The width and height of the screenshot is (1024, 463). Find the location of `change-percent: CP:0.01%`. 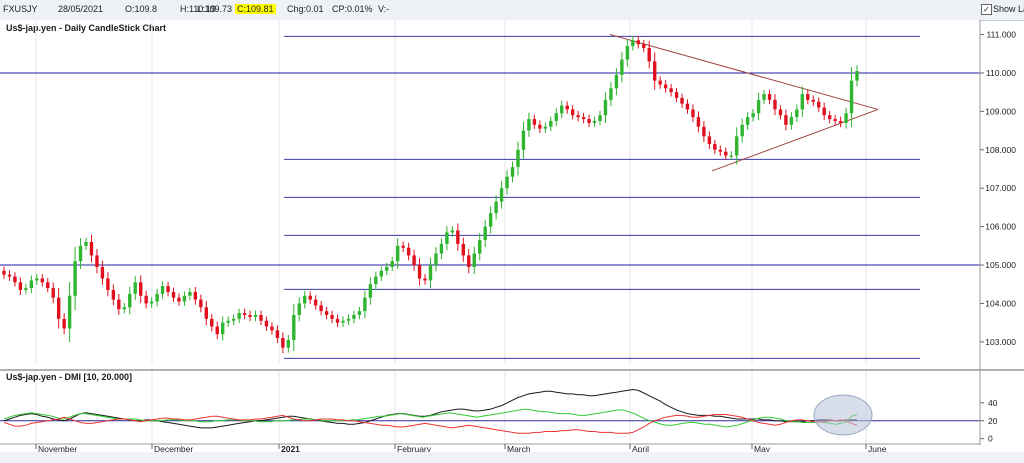

change-percent: CP:0.01% is located at coordinates (352, 9).